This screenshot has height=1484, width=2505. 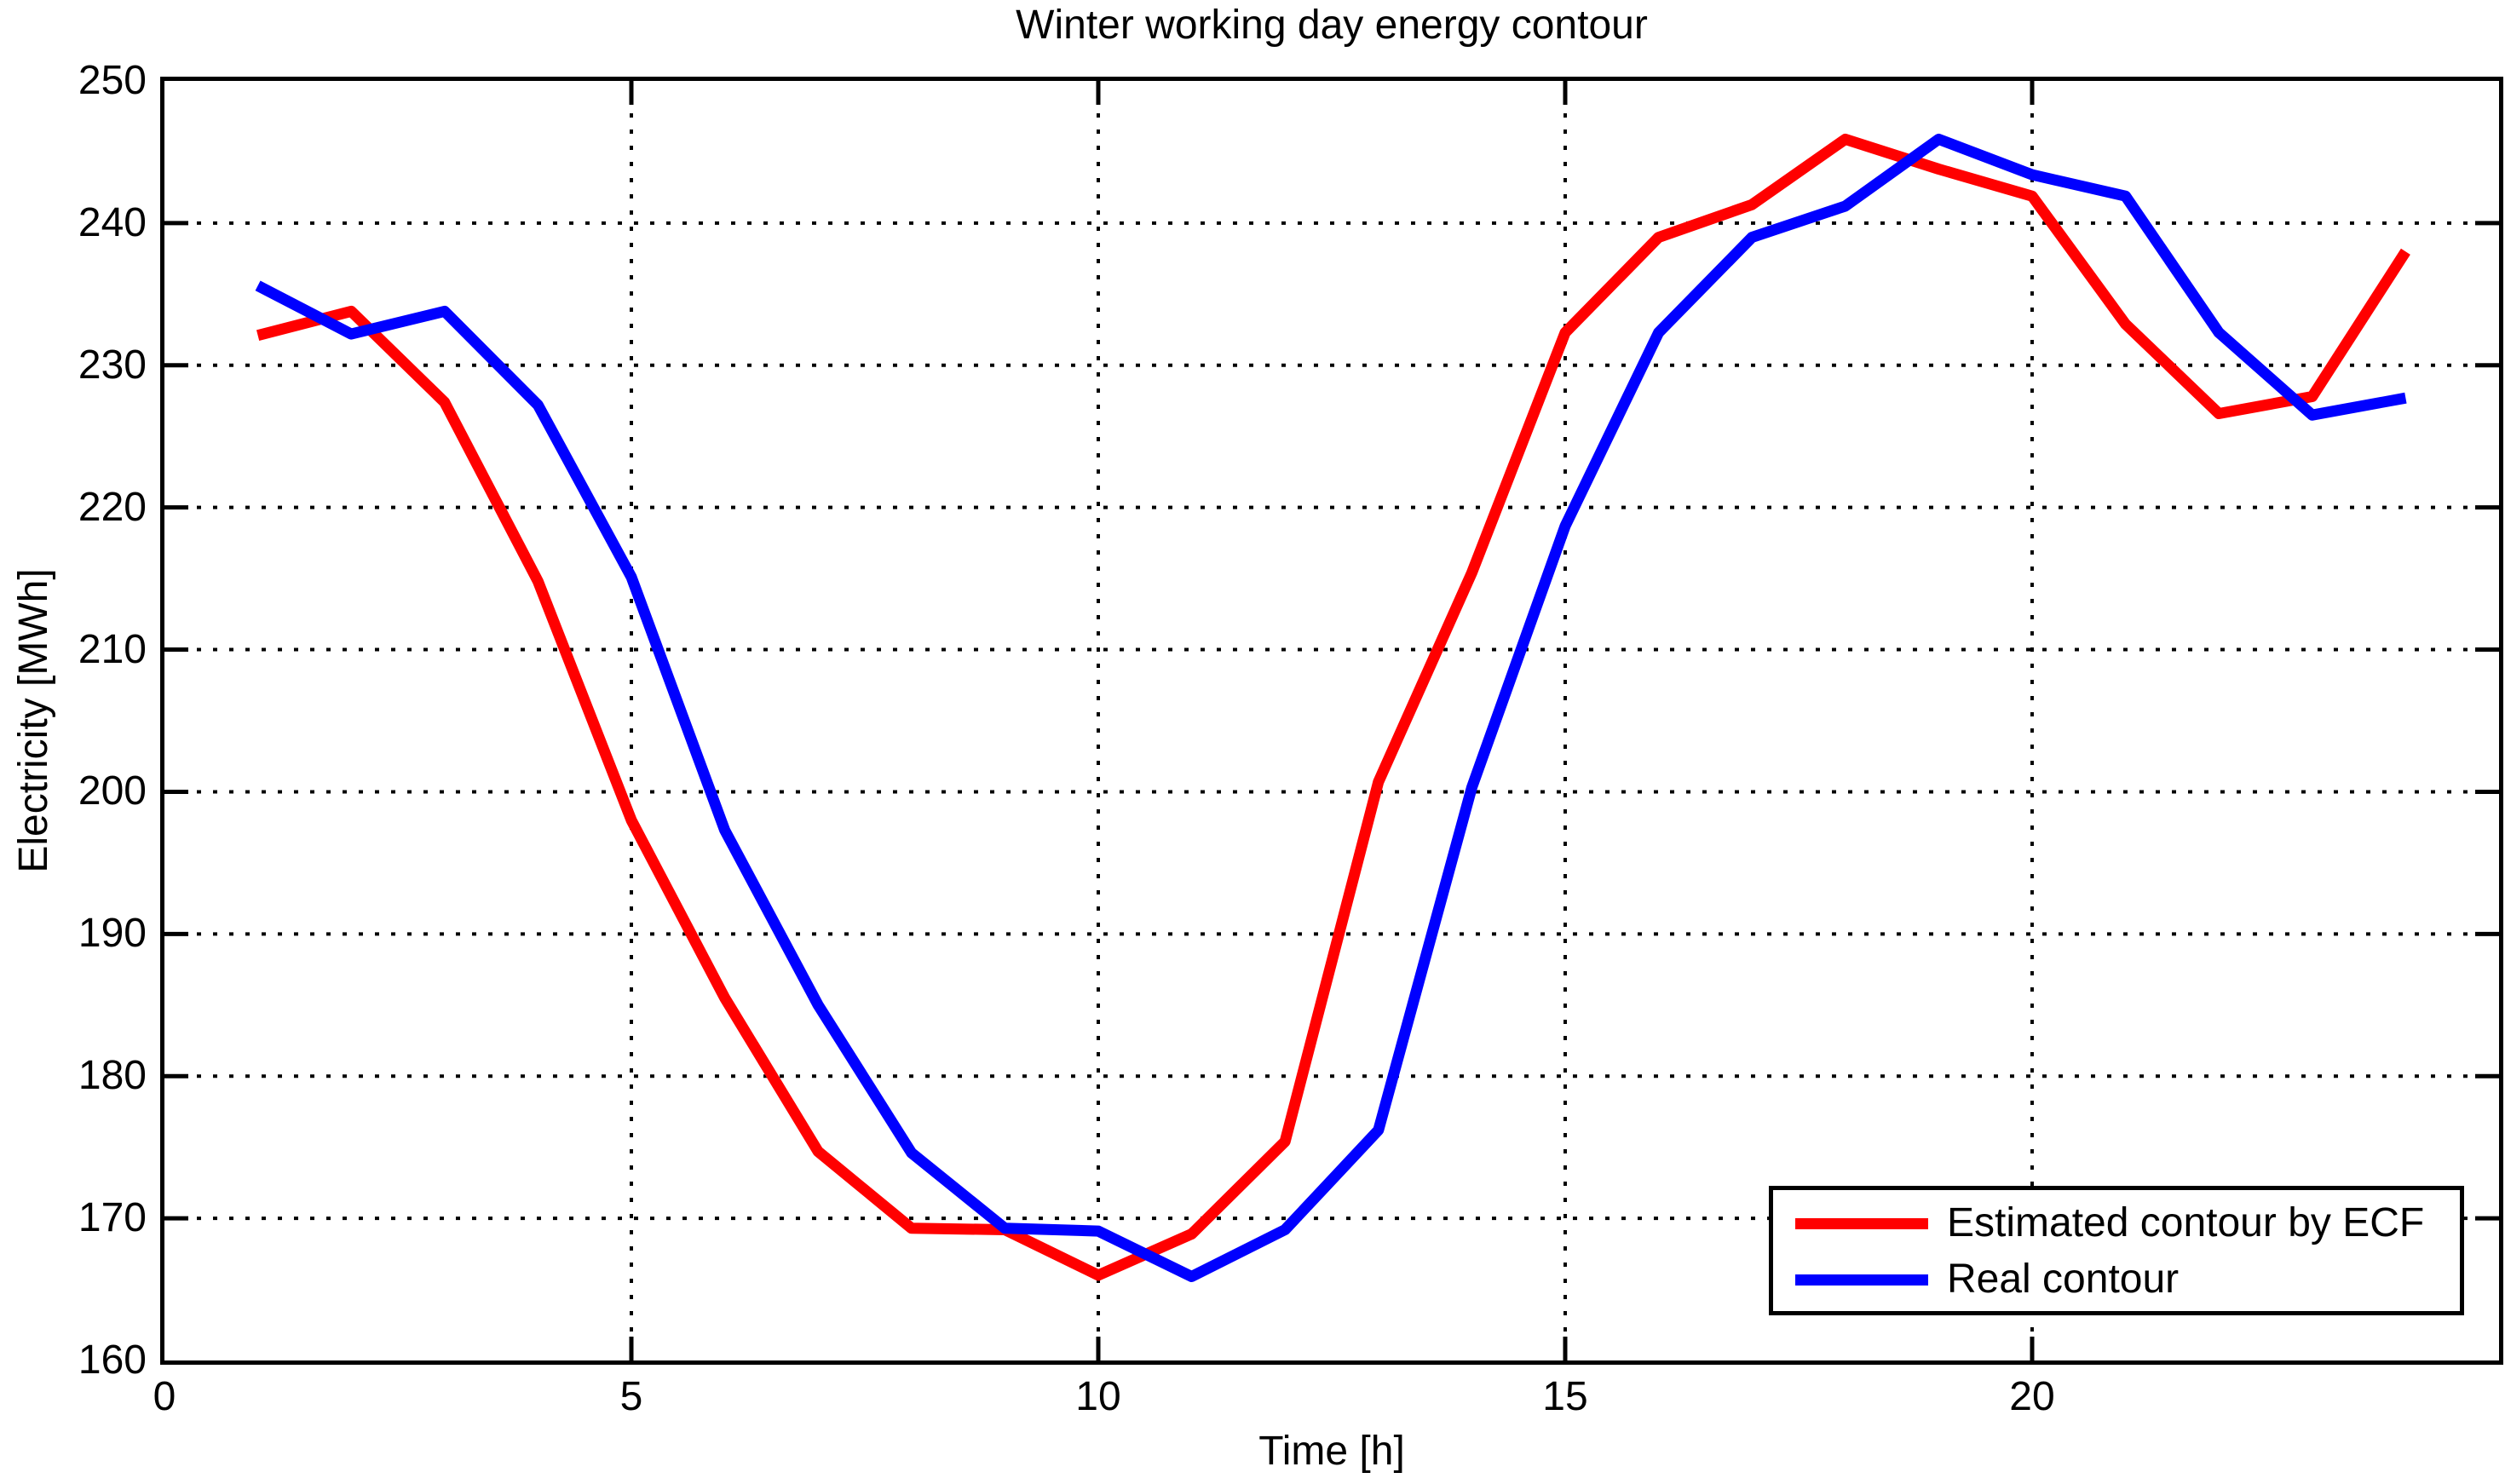 I want to click on x-tick-label: 15, so click(x=1565, y=1396).